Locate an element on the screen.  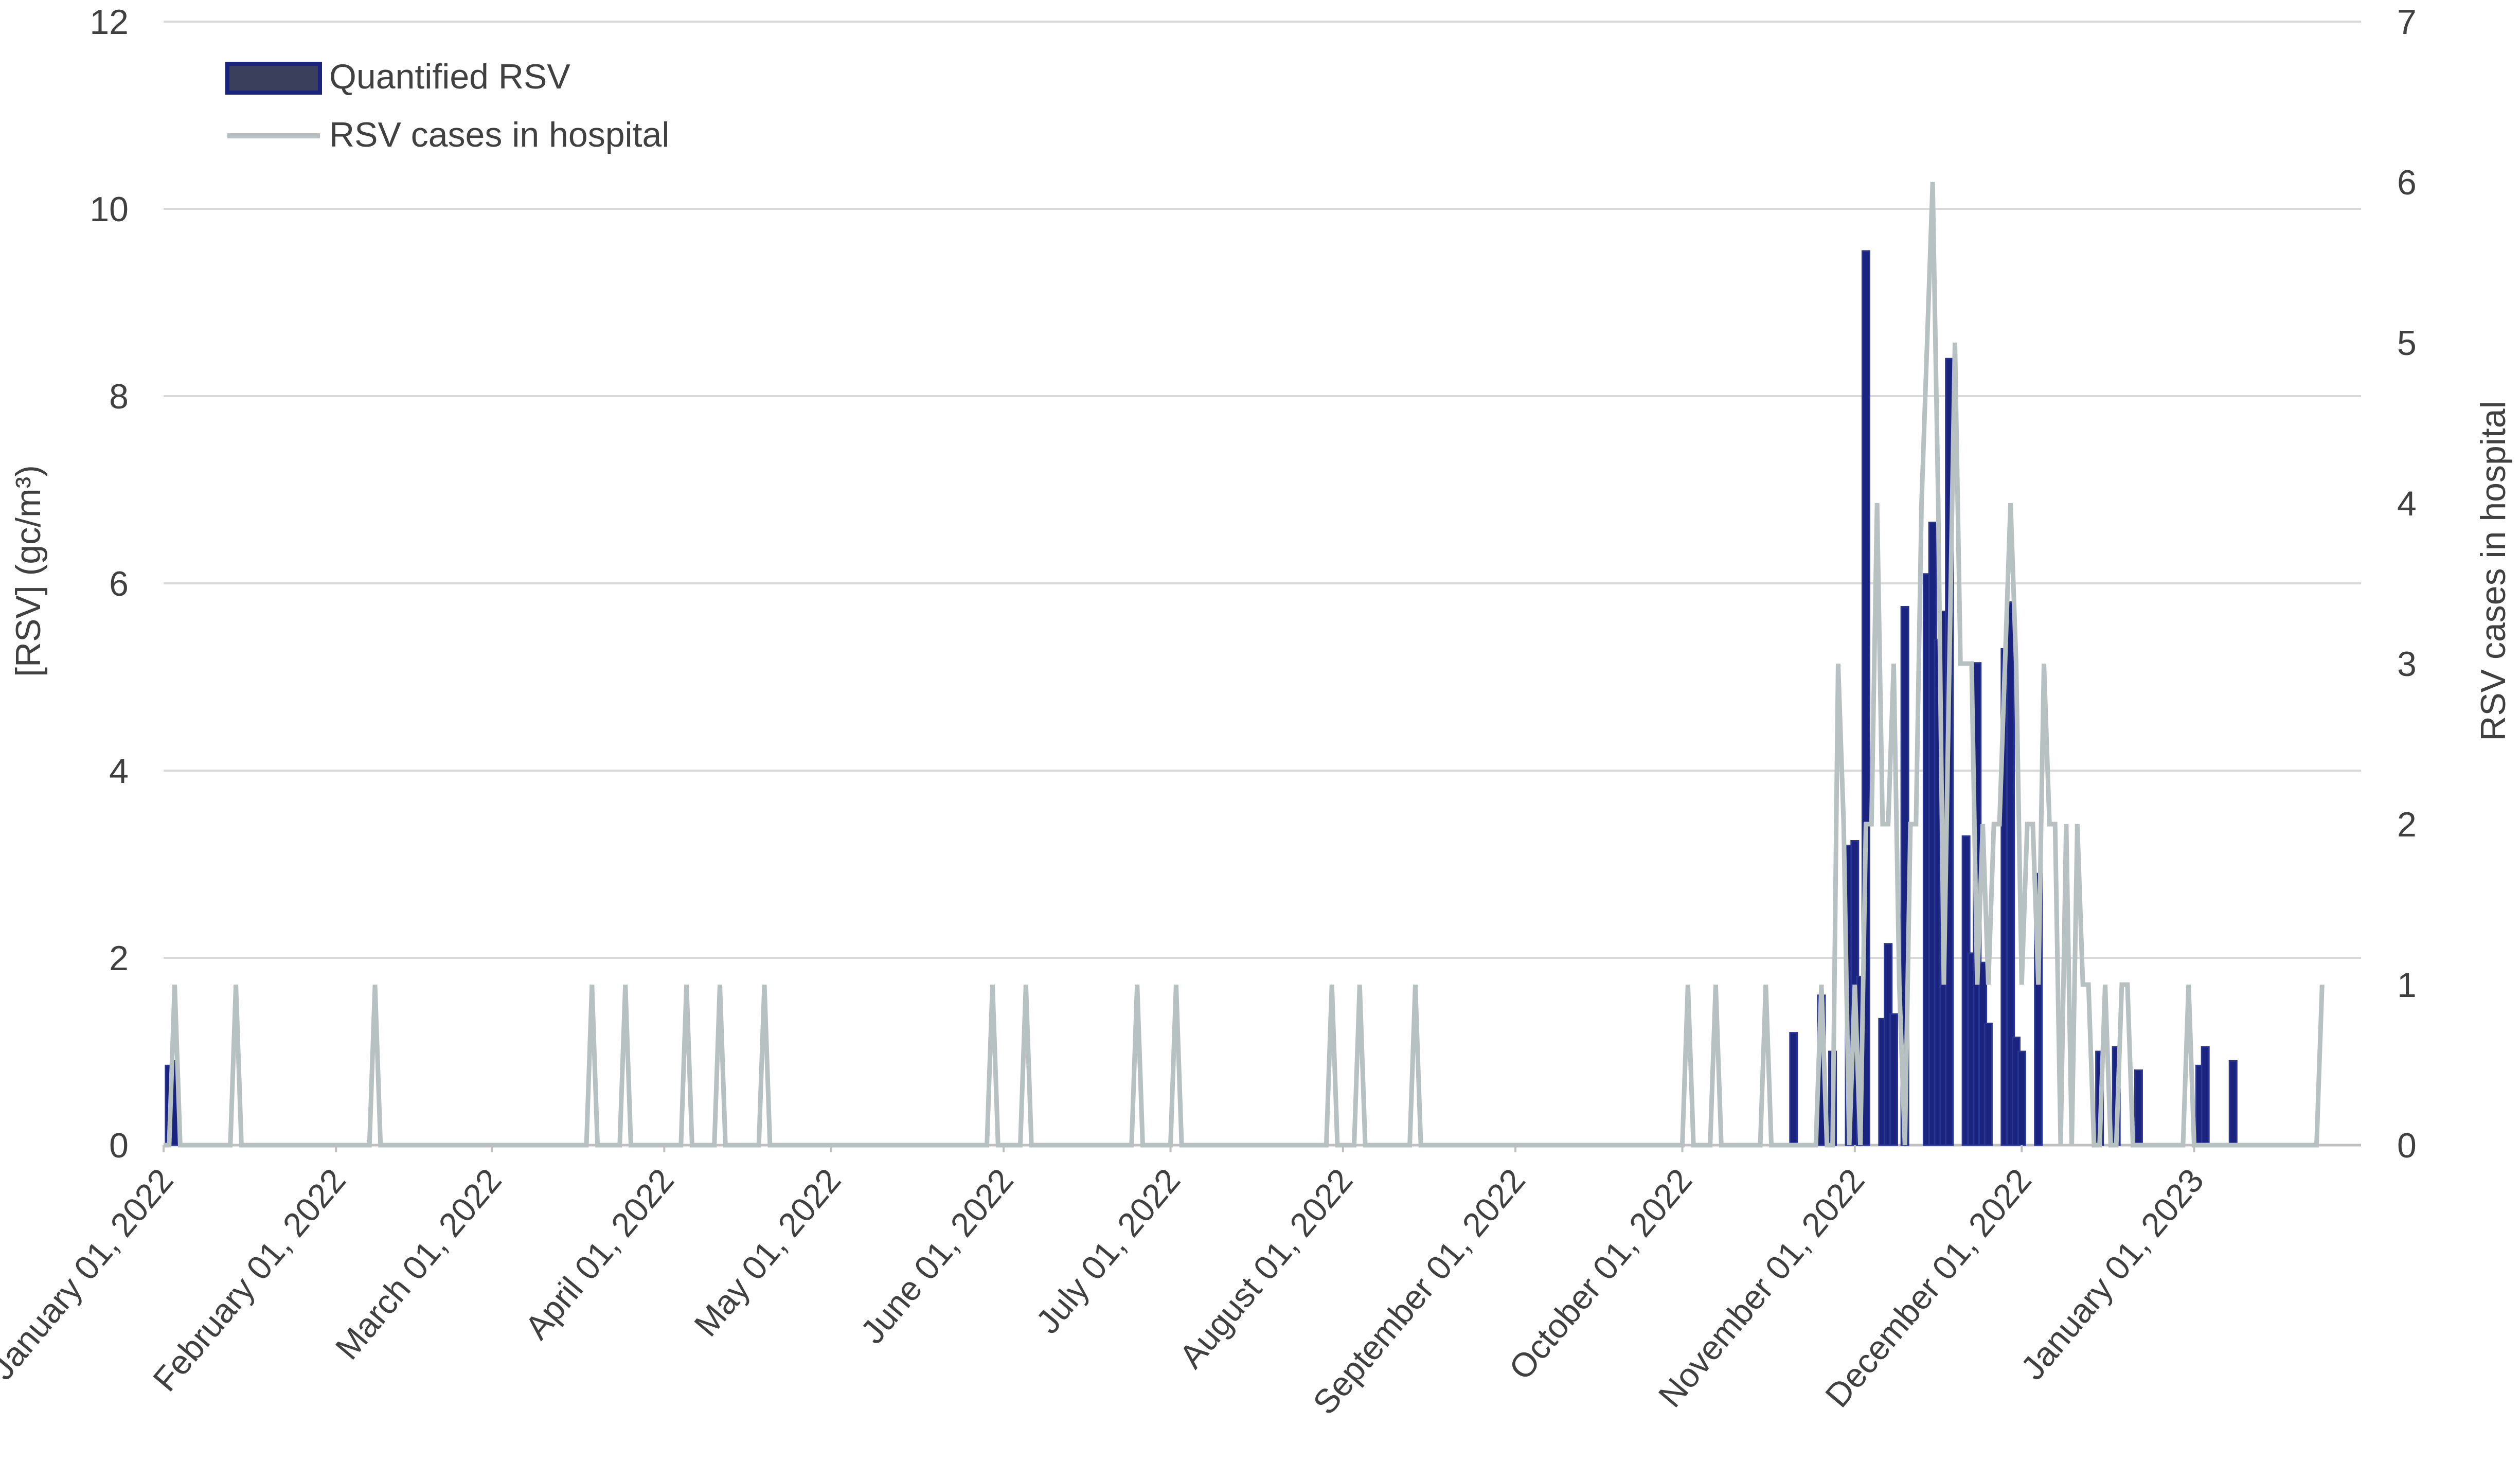
x-tick-label: January 01, 2023 is located at coordinates (2112, 1273).